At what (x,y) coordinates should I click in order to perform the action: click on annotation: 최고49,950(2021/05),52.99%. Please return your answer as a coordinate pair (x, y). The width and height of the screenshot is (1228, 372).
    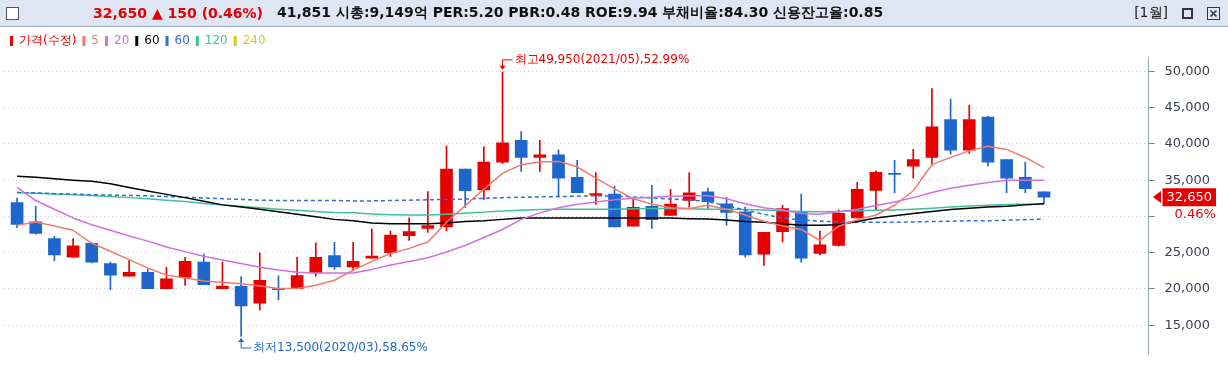
    Looking at the image, I should click on (602, 58).